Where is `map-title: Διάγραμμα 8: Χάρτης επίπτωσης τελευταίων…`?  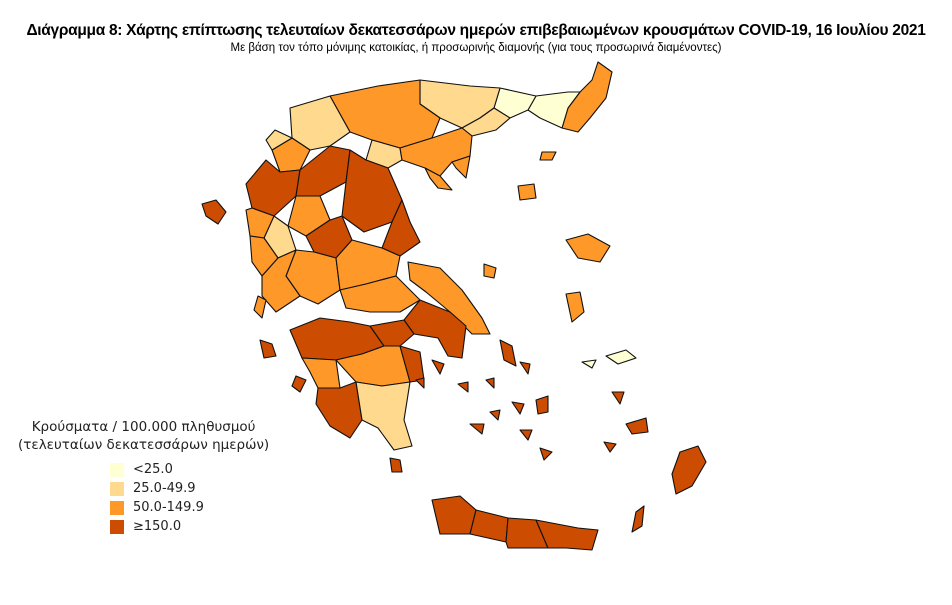
map-title: Διάγραμμα 8: Χάρτης επίπτωσης τελευταίων… is located at coordinates (476, 30).